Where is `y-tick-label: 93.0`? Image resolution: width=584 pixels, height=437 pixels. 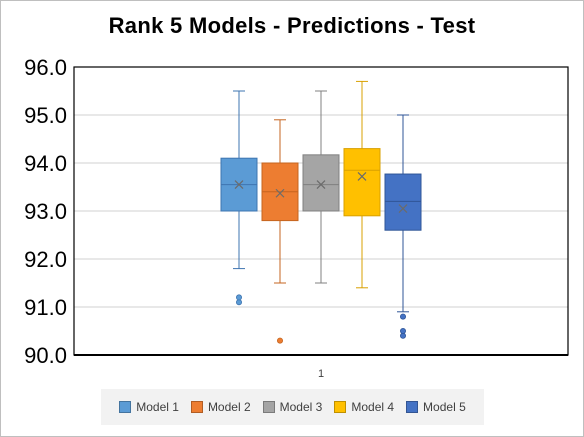
y-tick-label: 93.0 is located at coordinates (45, 211).